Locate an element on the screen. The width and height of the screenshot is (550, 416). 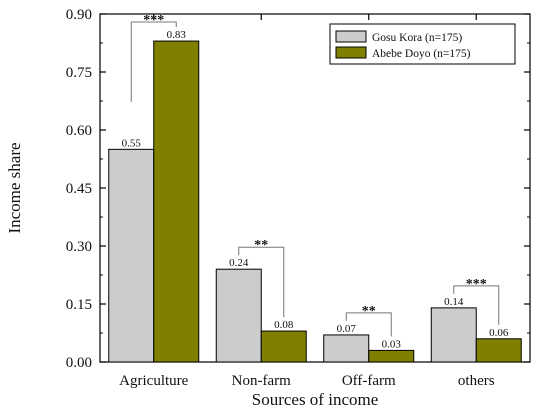
x-category-label: Non-farm is located at coordinates (261, 381).